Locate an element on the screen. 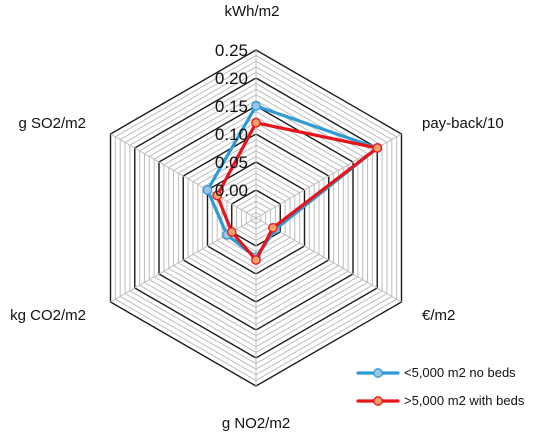 The width and height of the screenshot is (550, 438). legend-item-with-beds: >5,000 m2 with beds is located at coordinates (440, 400).